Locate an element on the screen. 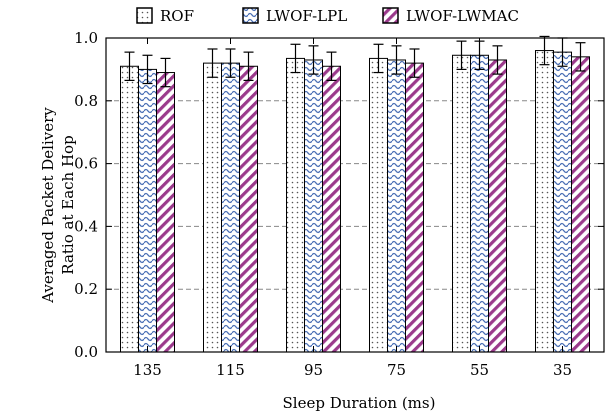 This screenshot has height=416, width=607. y-axis-title-line-1: Averaged Packet Delivery is located at coordinates (48, 205).